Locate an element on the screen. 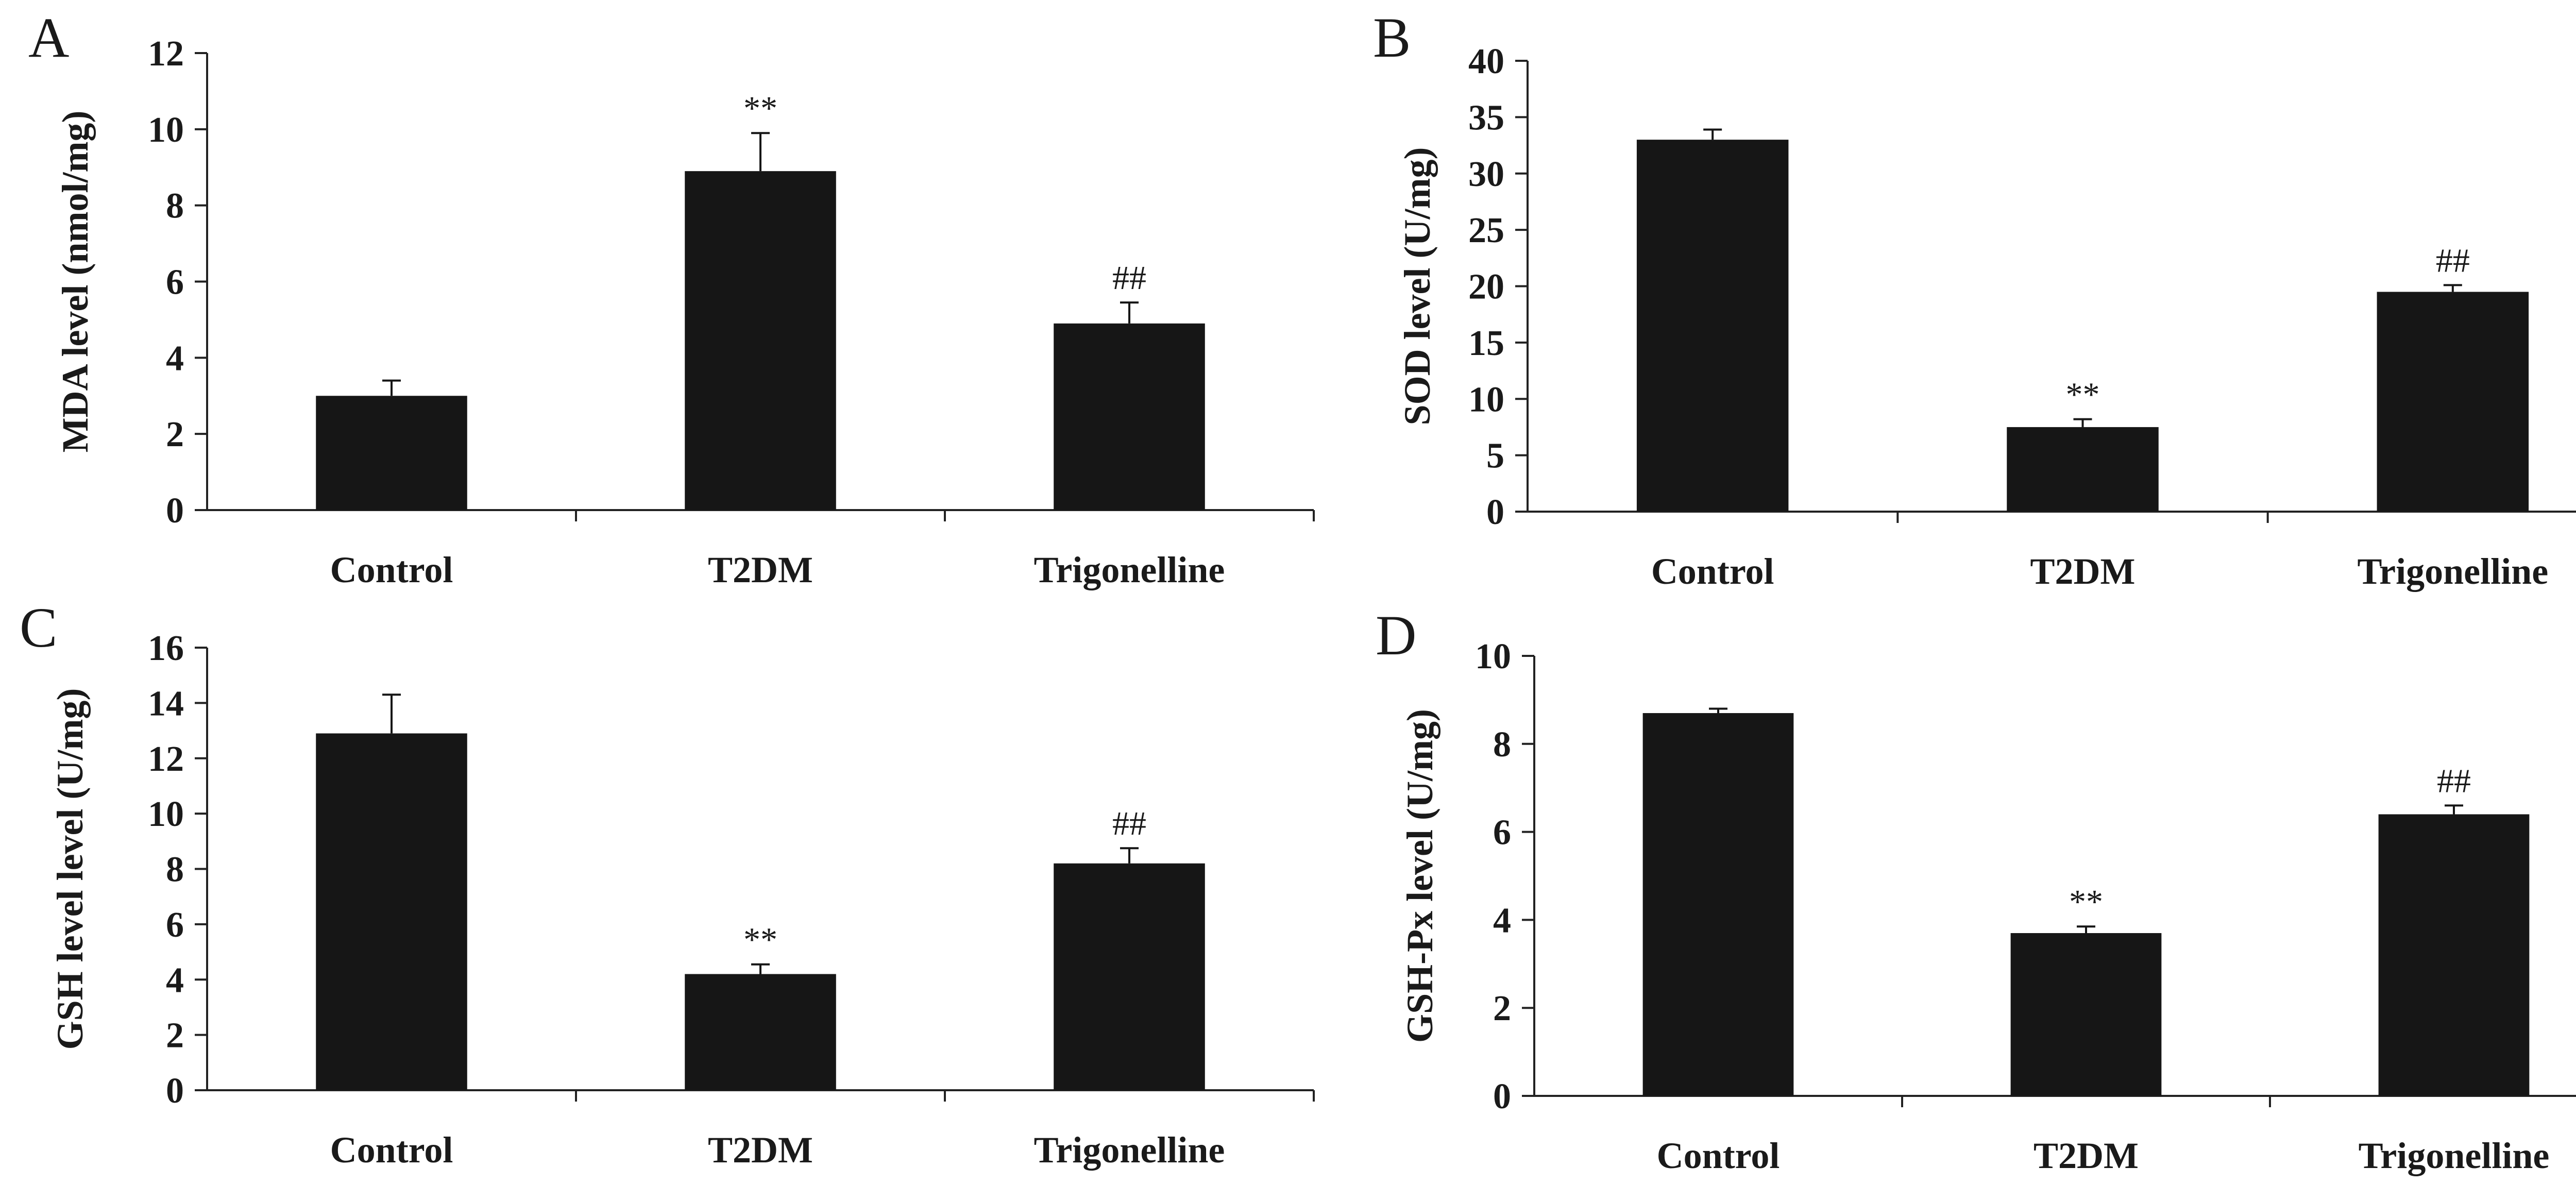 This screenshot has width=2576, height=1201. y-tick-label: 40 is located at coordinates (1486, 61).